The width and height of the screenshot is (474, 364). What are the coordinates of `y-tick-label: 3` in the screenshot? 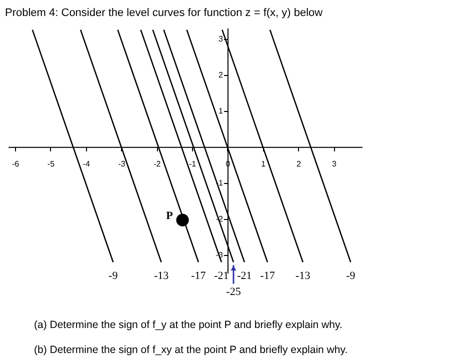 It's located at (221, 39).